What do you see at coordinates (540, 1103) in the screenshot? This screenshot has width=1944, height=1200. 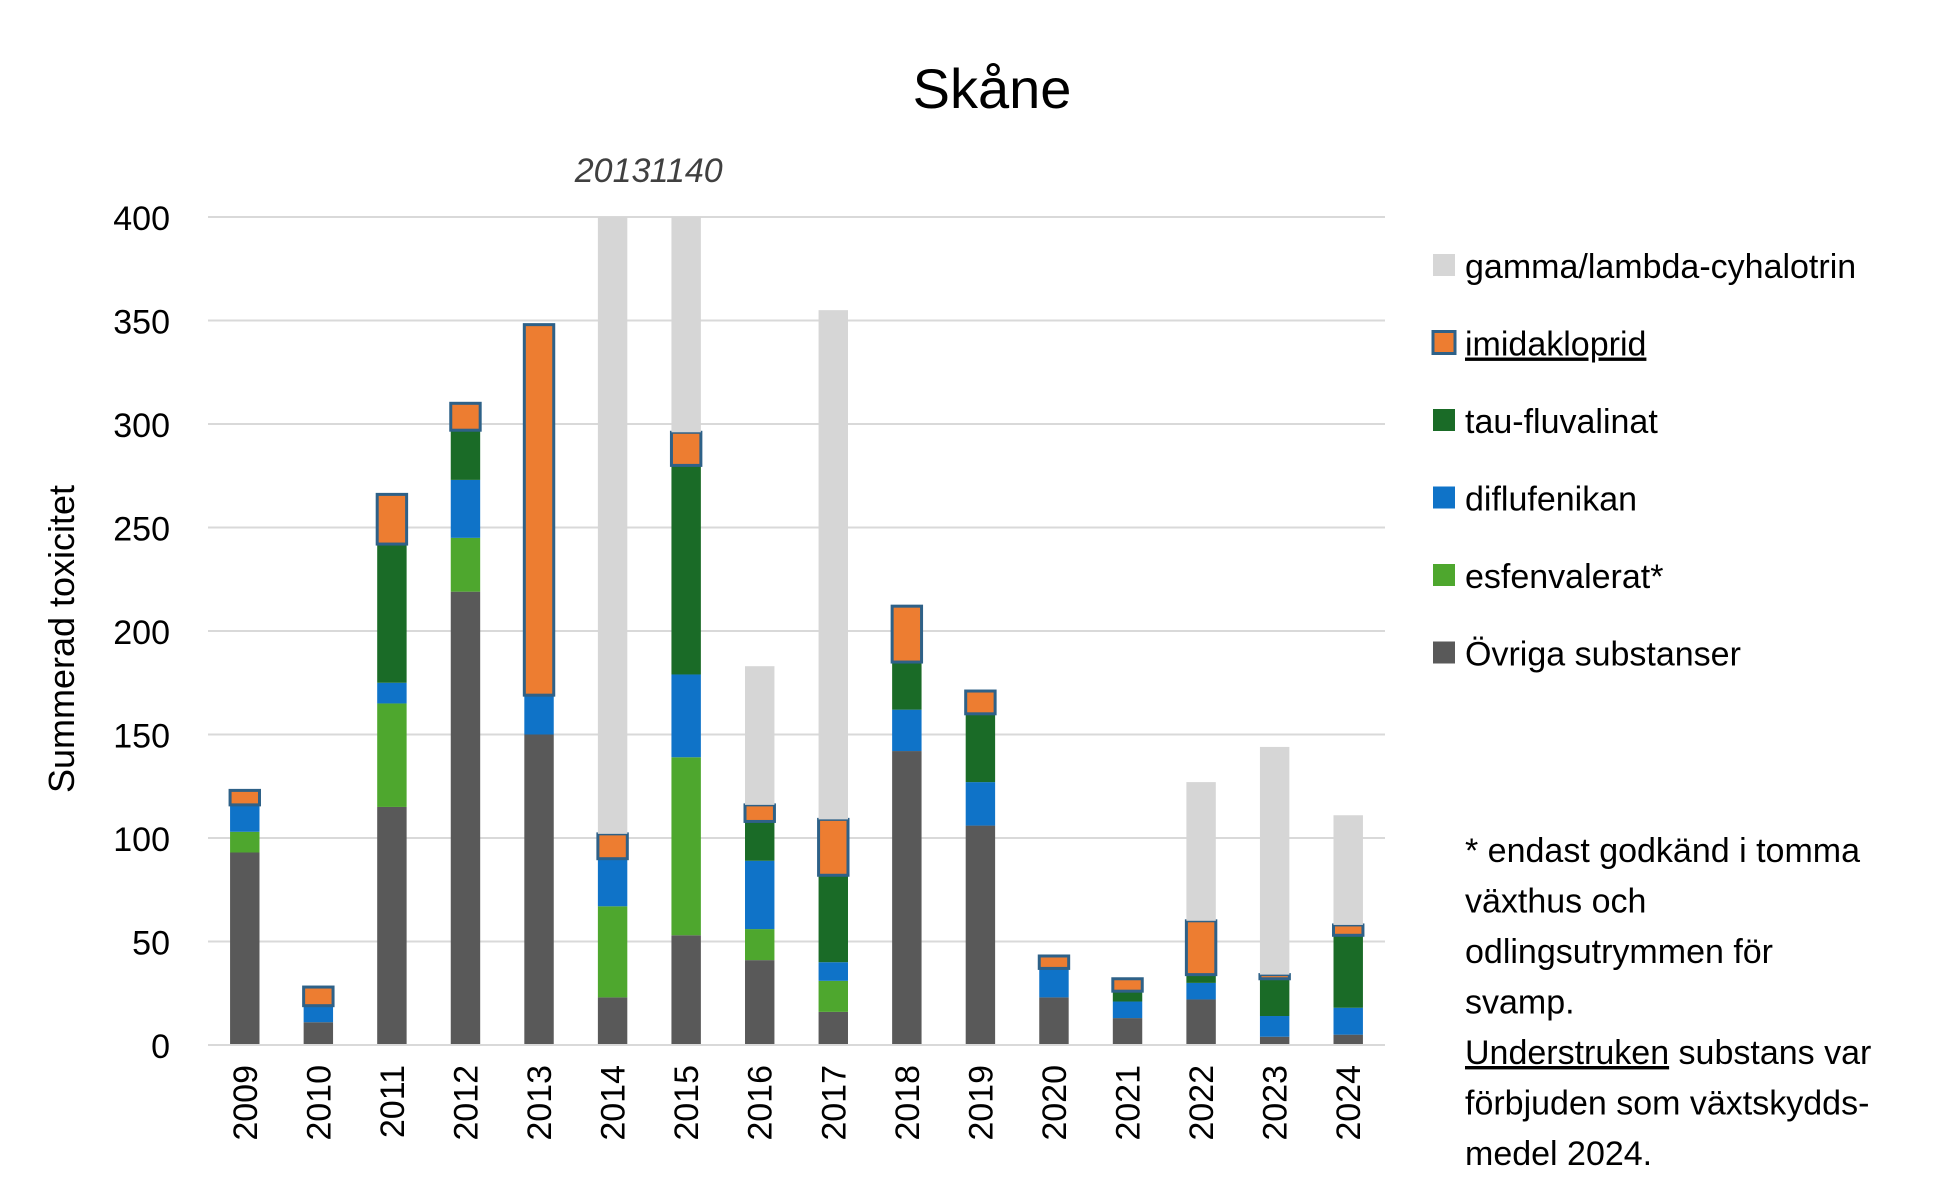 I see `x-tick-label: 2013` at bounding box center [540, 1103].